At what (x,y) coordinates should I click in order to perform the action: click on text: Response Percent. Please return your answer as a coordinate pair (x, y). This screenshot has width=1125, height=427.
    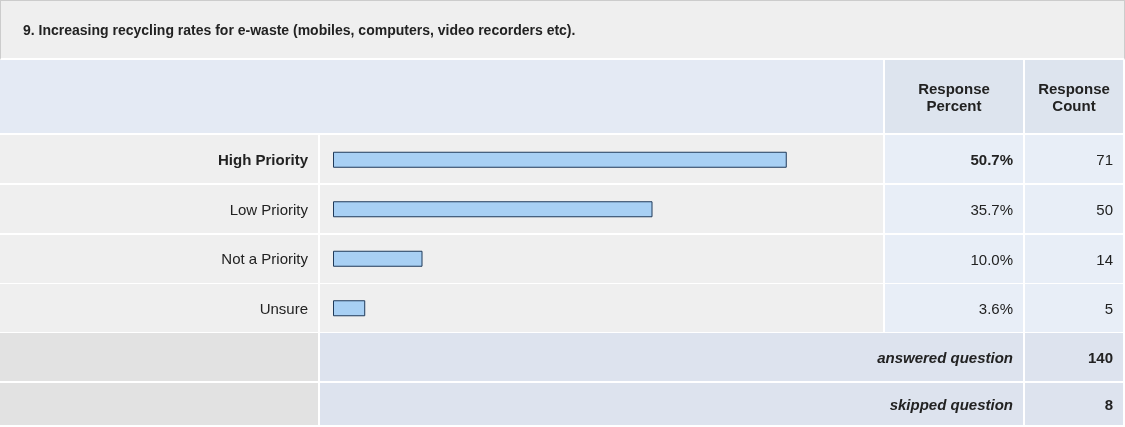
    Looking at the image, I should click on (955, 97).